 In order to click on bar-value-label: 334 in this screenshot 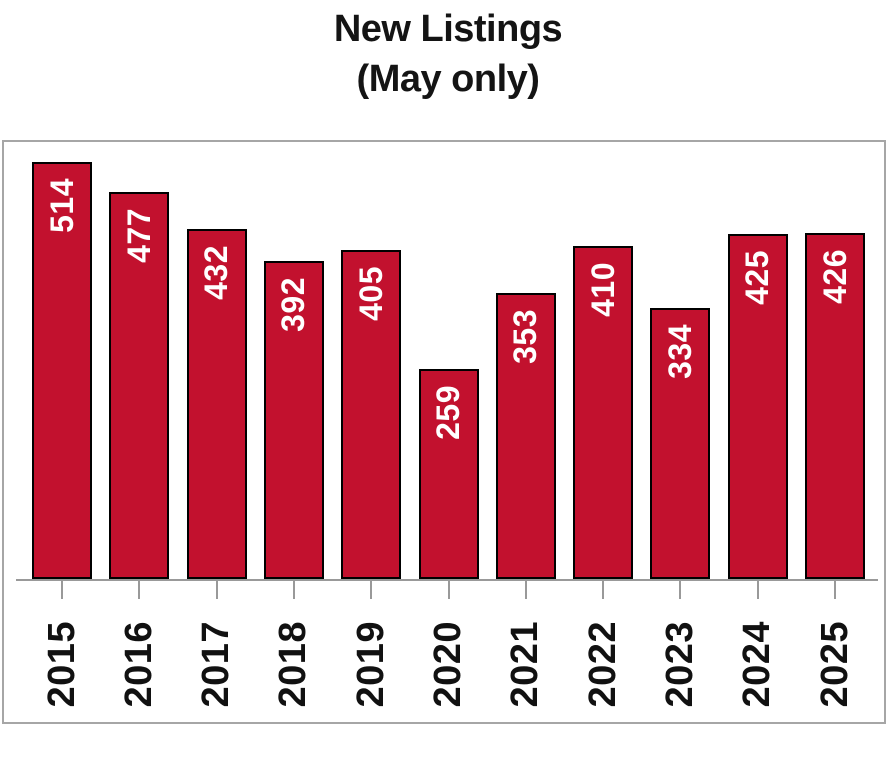, I will do `click(679, 351)`.